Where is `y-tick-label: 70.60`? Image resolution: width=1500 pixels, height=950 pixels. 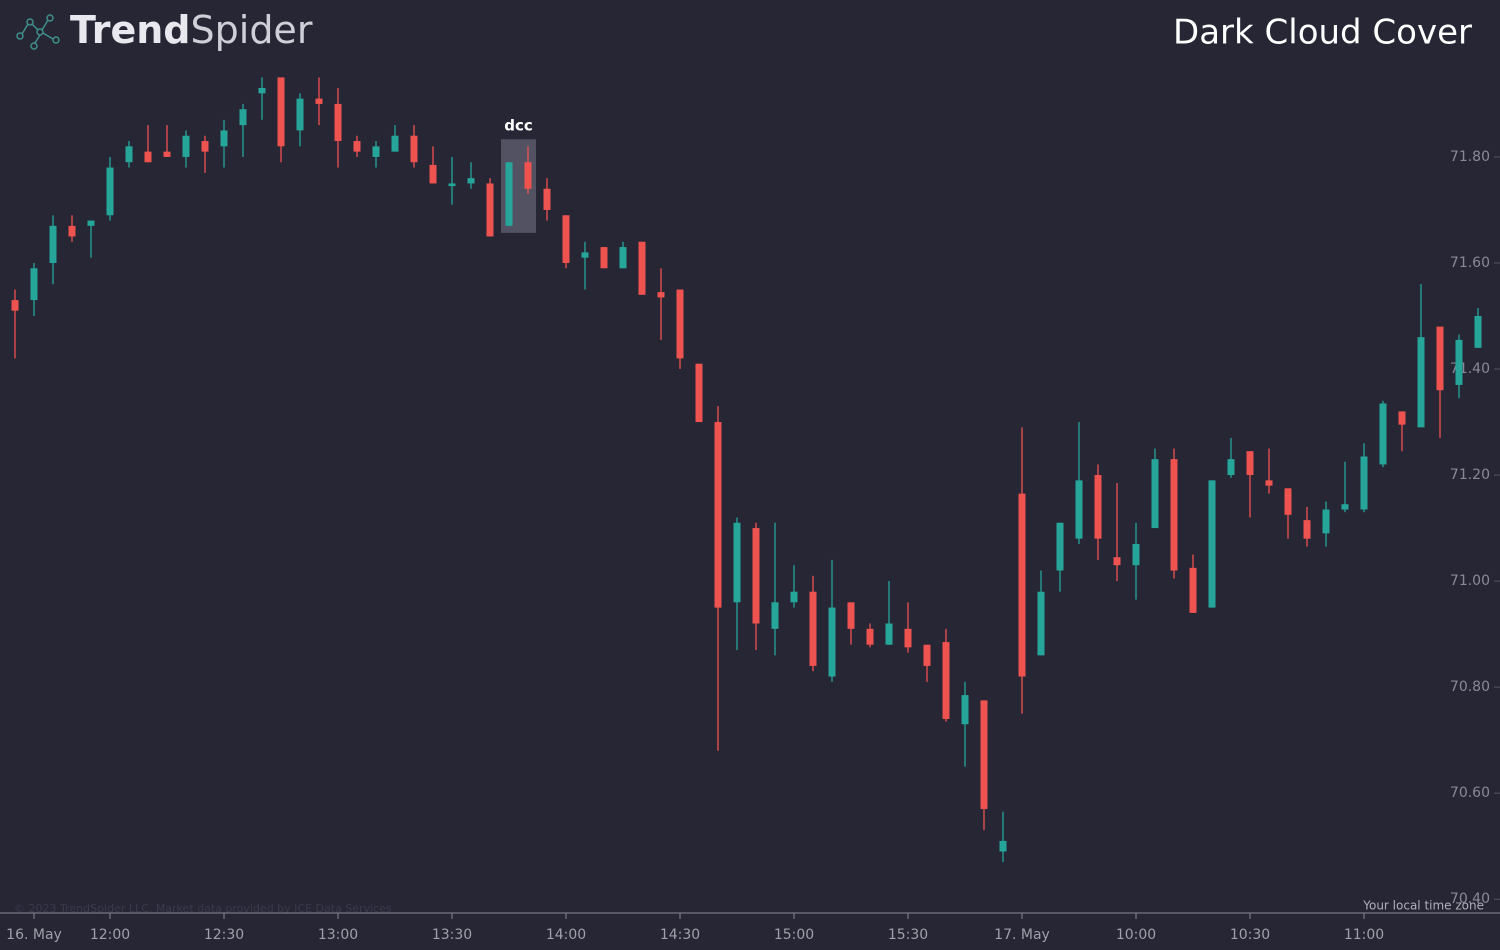
y-tick-label: 70.60 is located at coordinates (1470, 793).